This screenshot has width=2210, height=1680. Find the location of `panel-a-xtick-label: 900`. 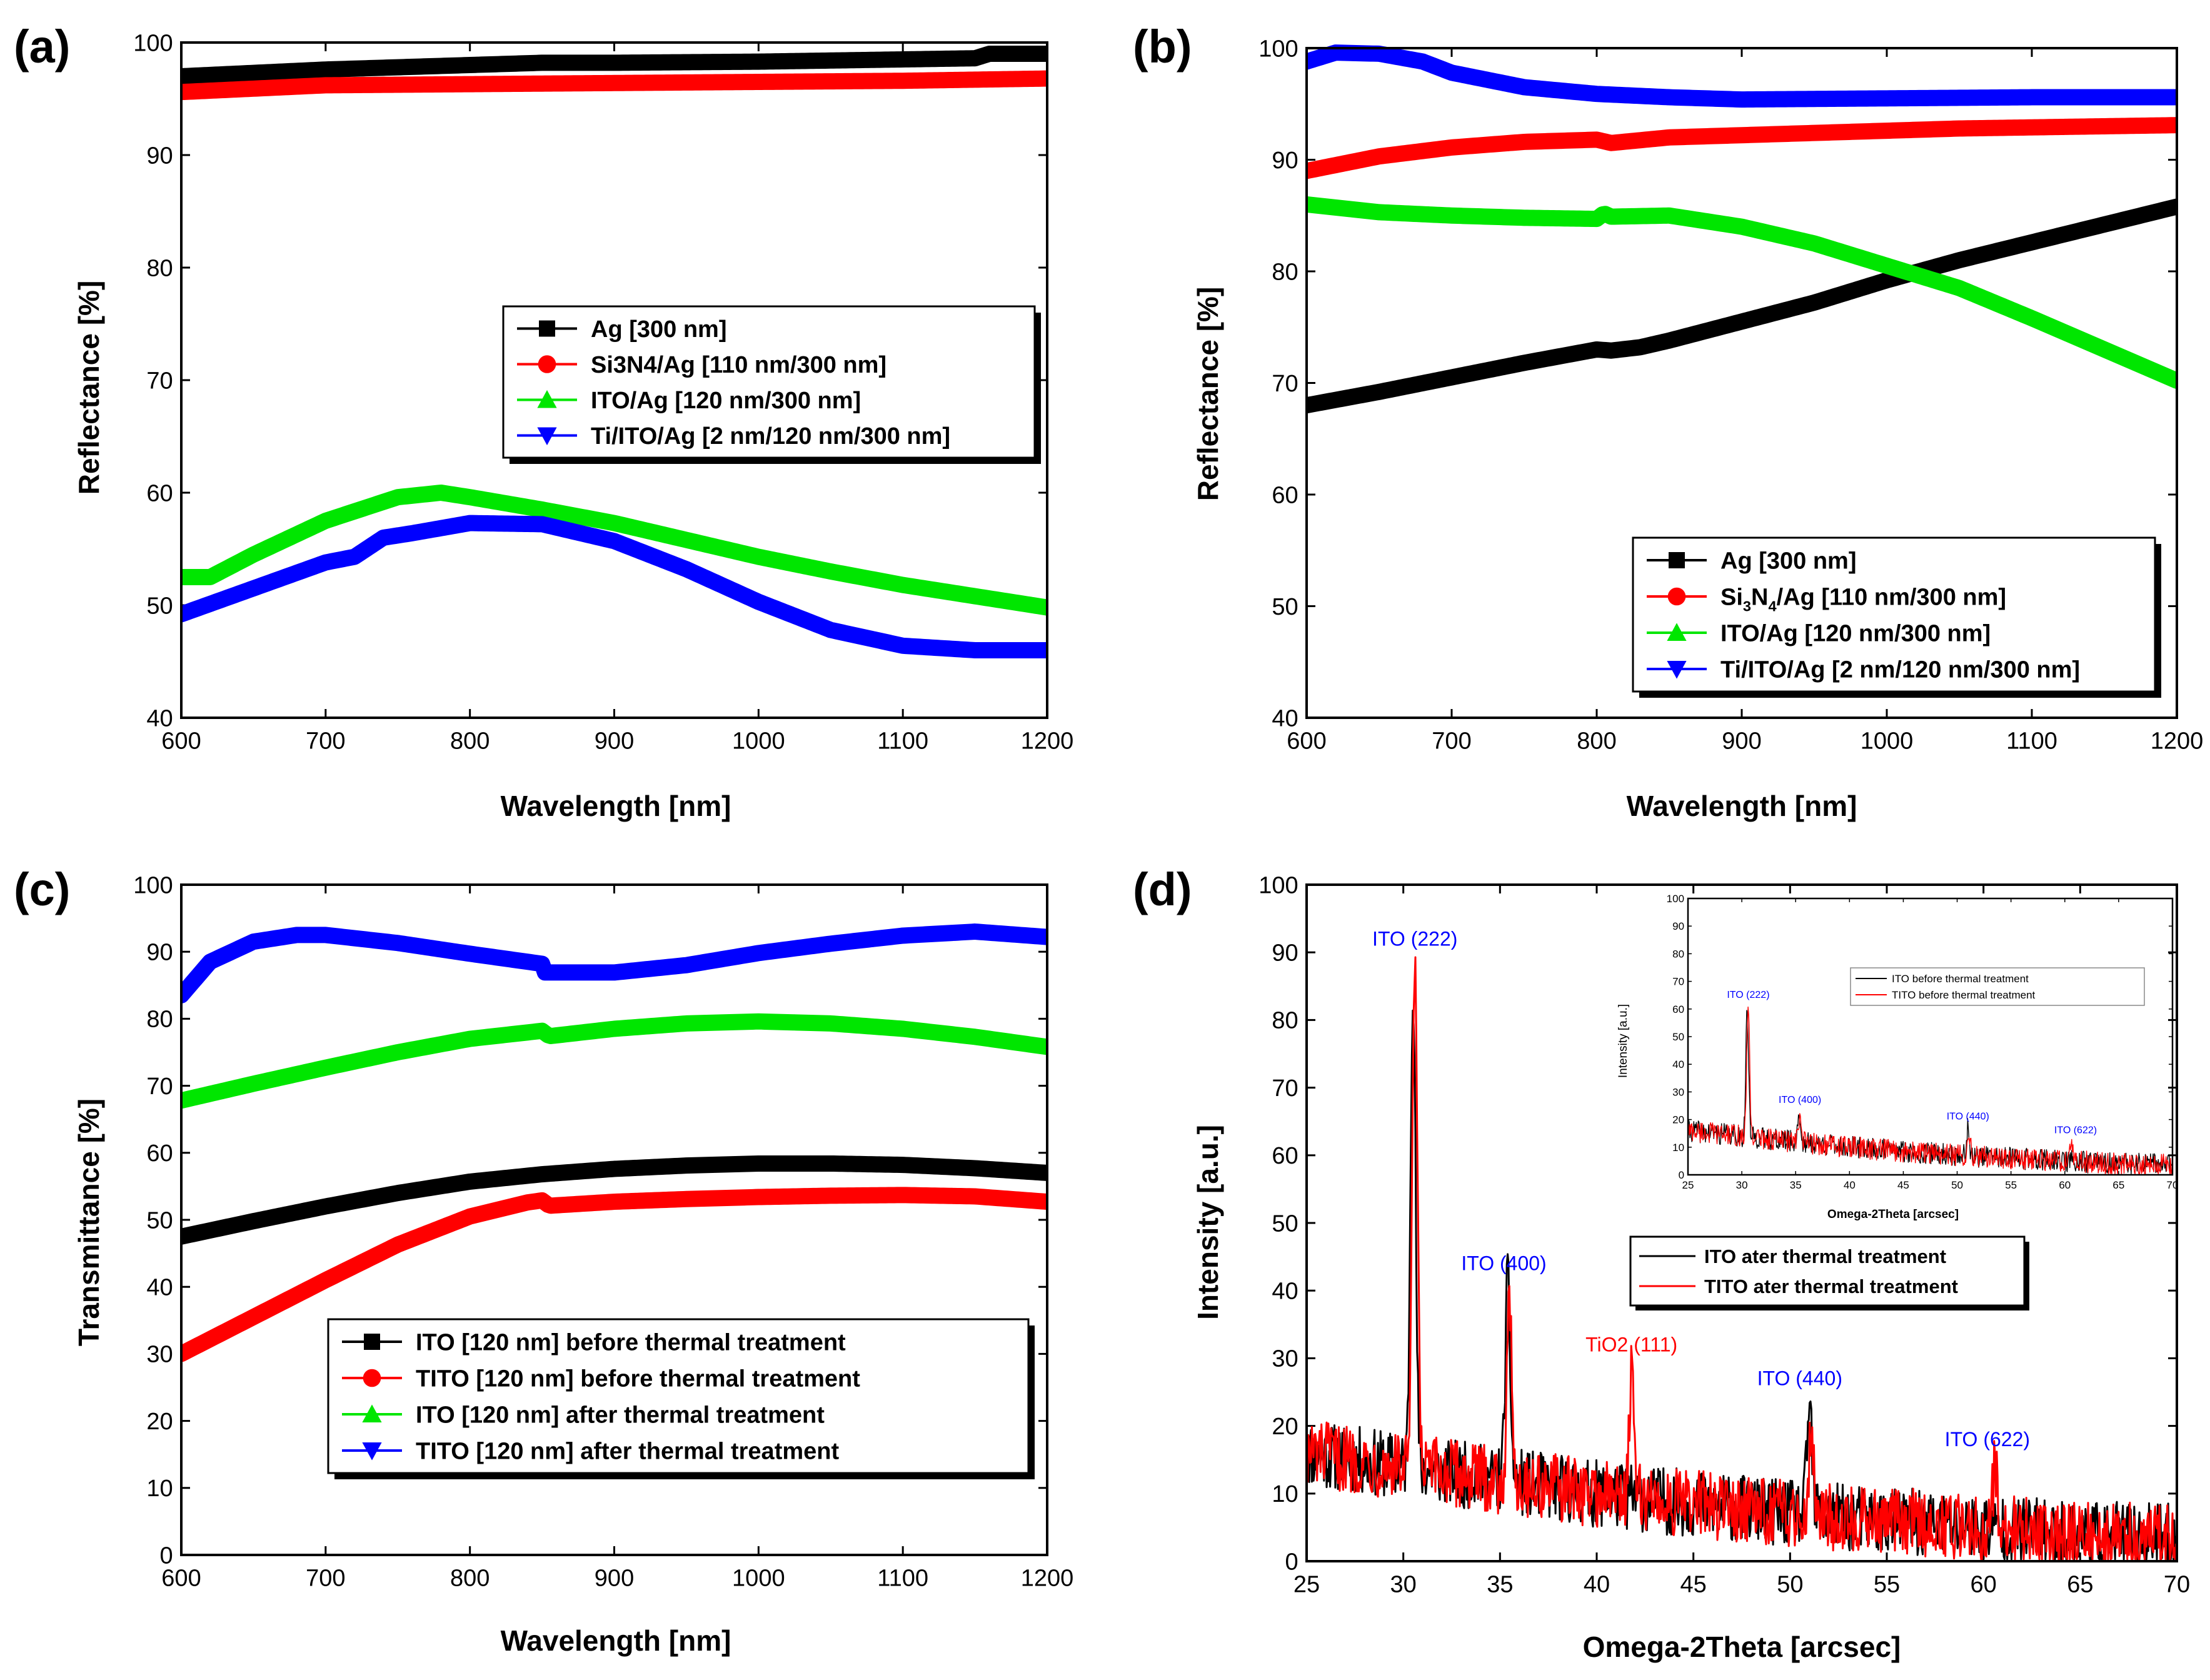

panel-a-xtick-label: 900 is located at coordinates (615, 741).